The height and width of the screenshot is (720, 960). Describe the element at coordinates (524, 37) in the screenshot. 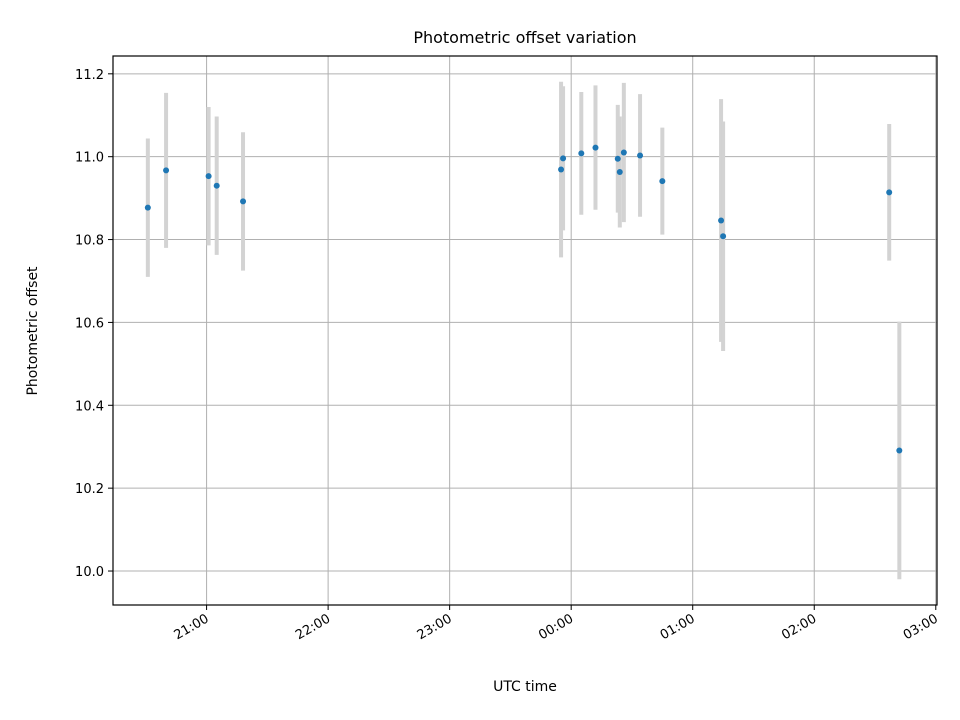

I see `chart-title: Photometric offset variation` at that location.